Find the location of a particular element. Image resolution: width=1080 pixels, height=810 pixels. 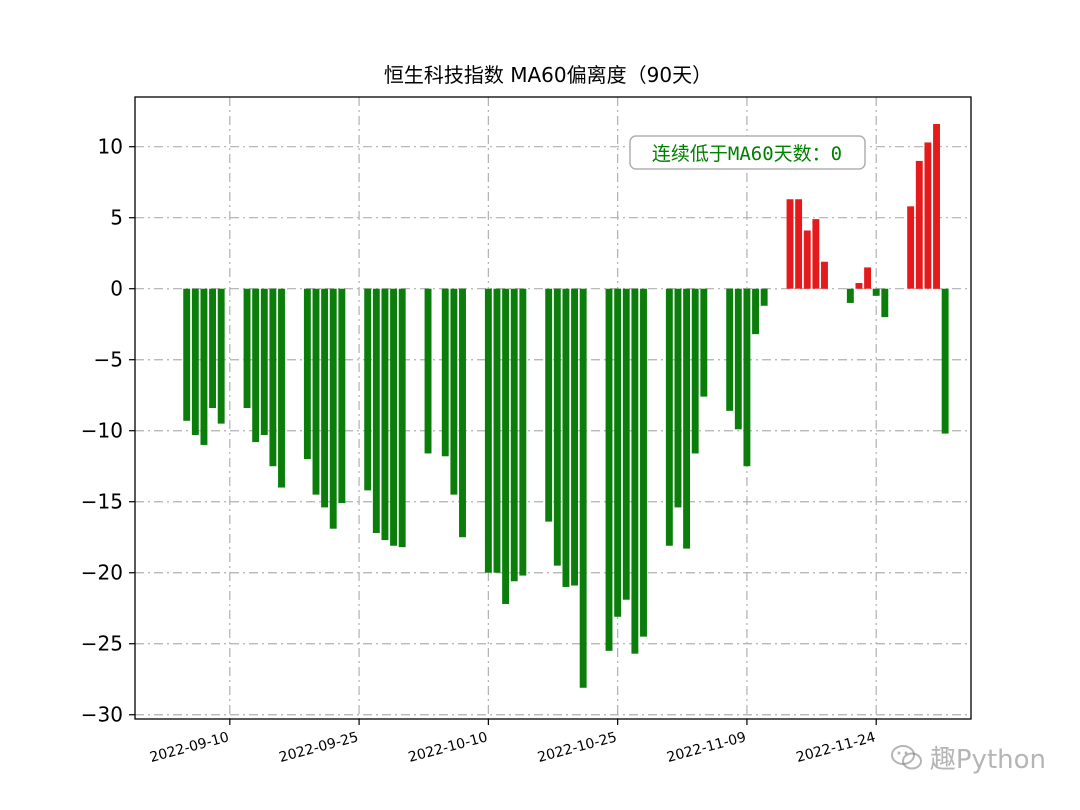

x-tick-label: 2022-10-10 is located at coordinates (448, 747).